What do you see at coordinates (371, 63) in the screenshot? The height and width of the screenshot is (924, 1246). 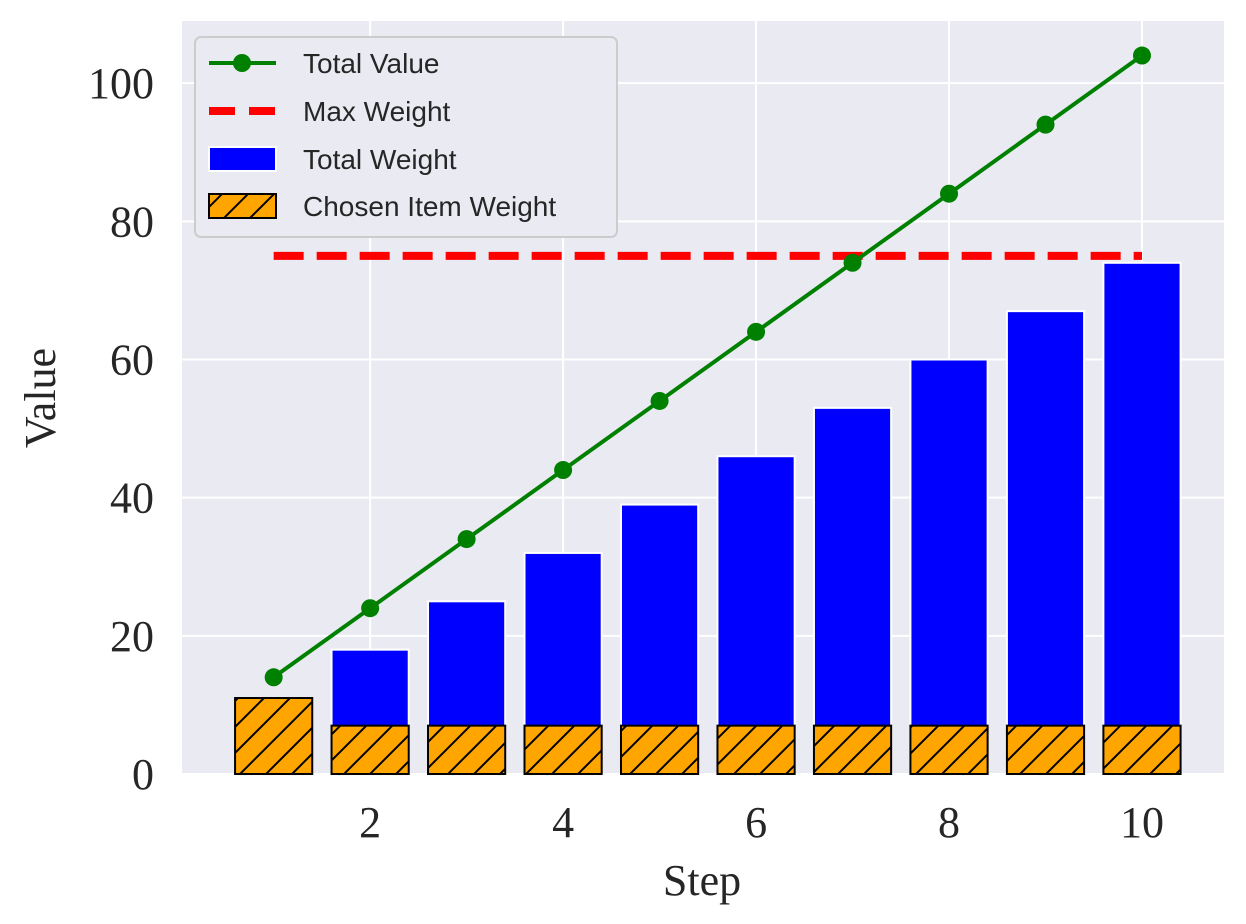 I see `legend-label: Total Value` at bounding box center [371, 63].